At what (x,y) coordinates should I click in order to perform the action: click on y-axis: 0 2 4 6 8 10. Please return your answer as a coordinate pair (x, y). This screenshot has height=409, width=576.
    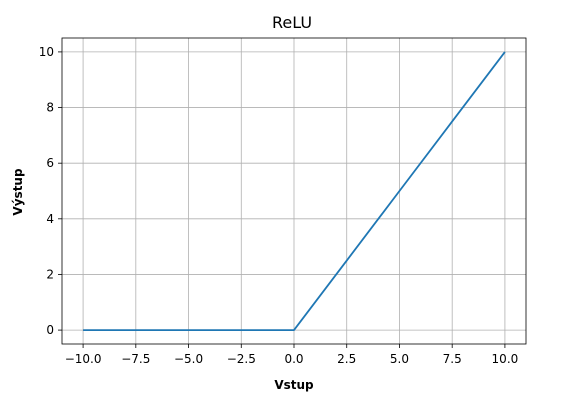
    Looking at the image, I should click on (50, 191).